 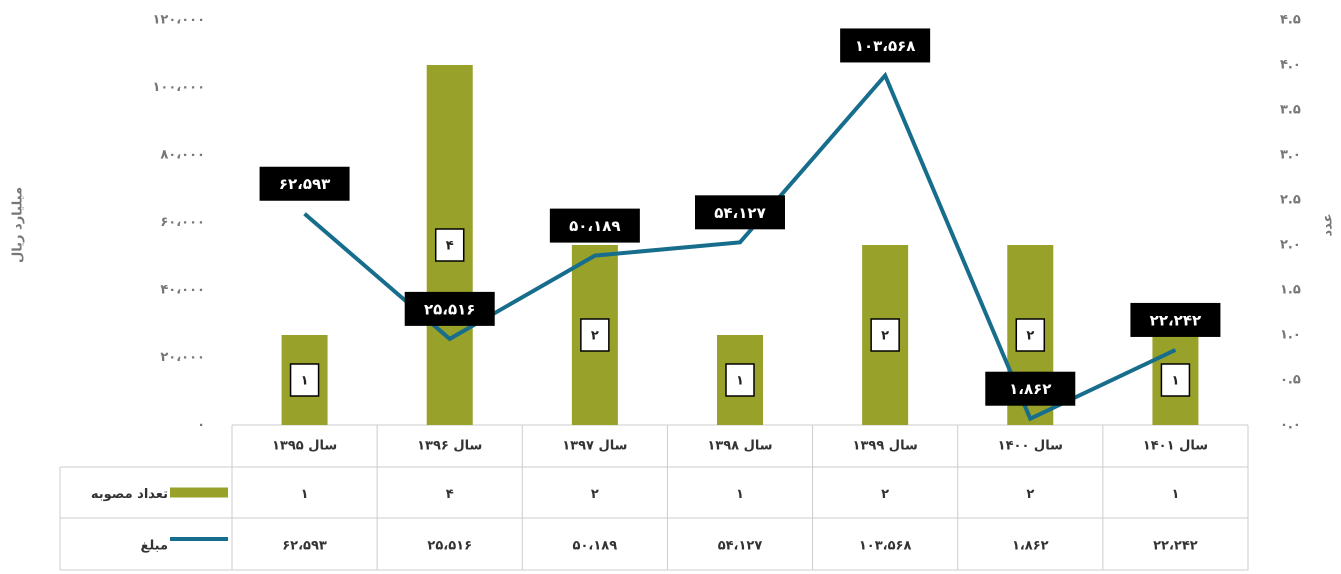 I want to click on y-tick-label: ۰, so click(x=201, y=425).